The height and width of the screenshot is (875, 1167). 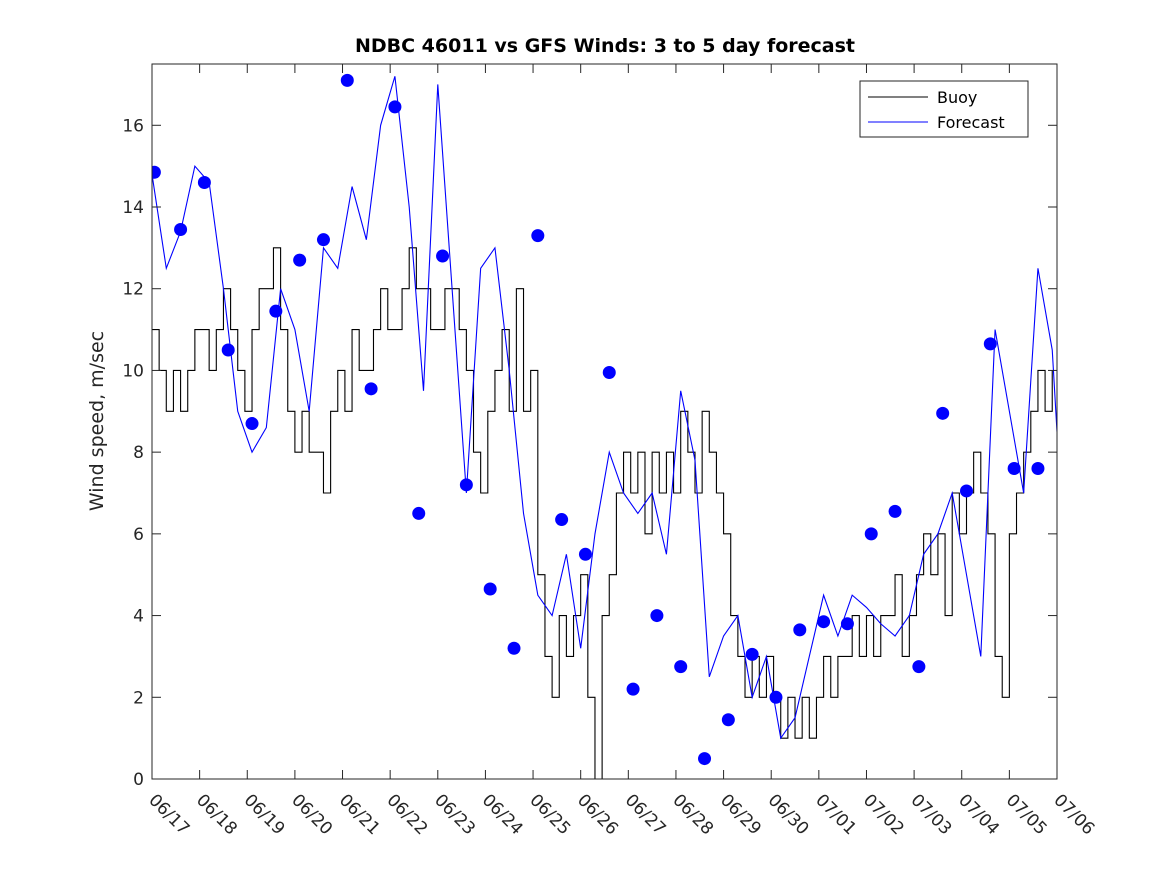 What do you see at coordinates (133, 208) in the screenshot?
I see `y-tick-label: 14` at bounding box center [133, 208].